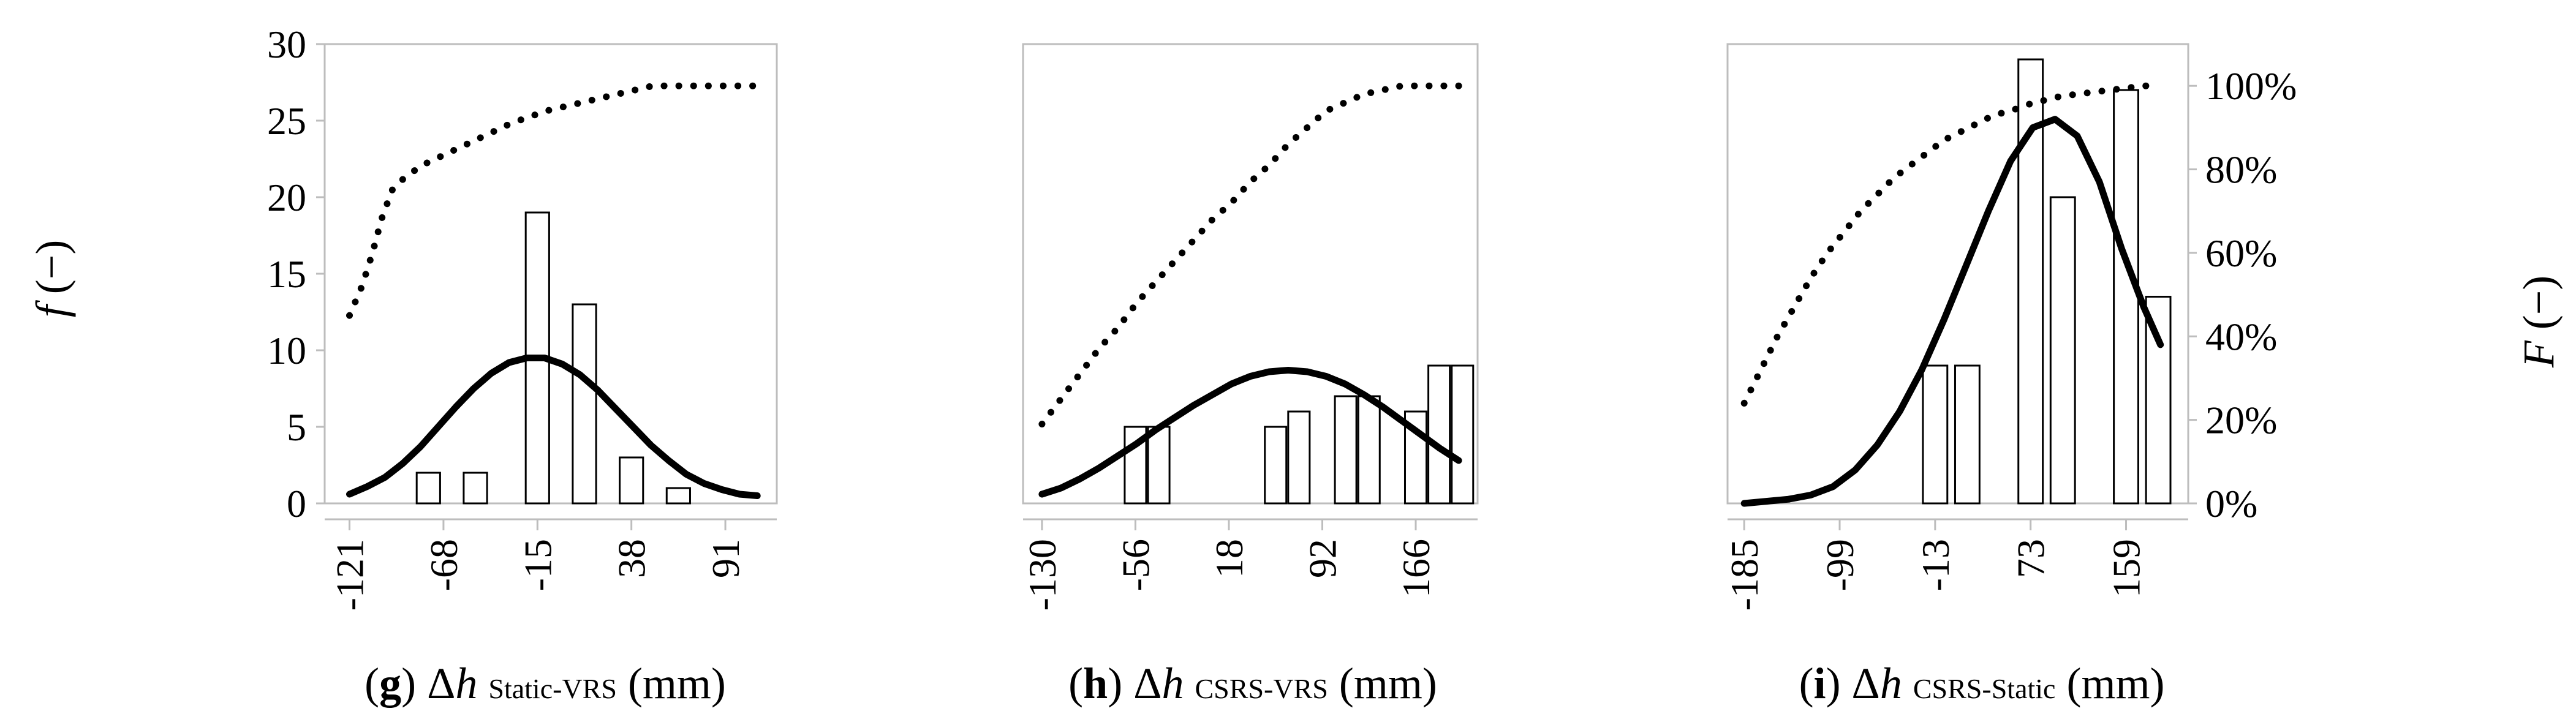  I want to click on caption-letter: i, so click(1820, 684).